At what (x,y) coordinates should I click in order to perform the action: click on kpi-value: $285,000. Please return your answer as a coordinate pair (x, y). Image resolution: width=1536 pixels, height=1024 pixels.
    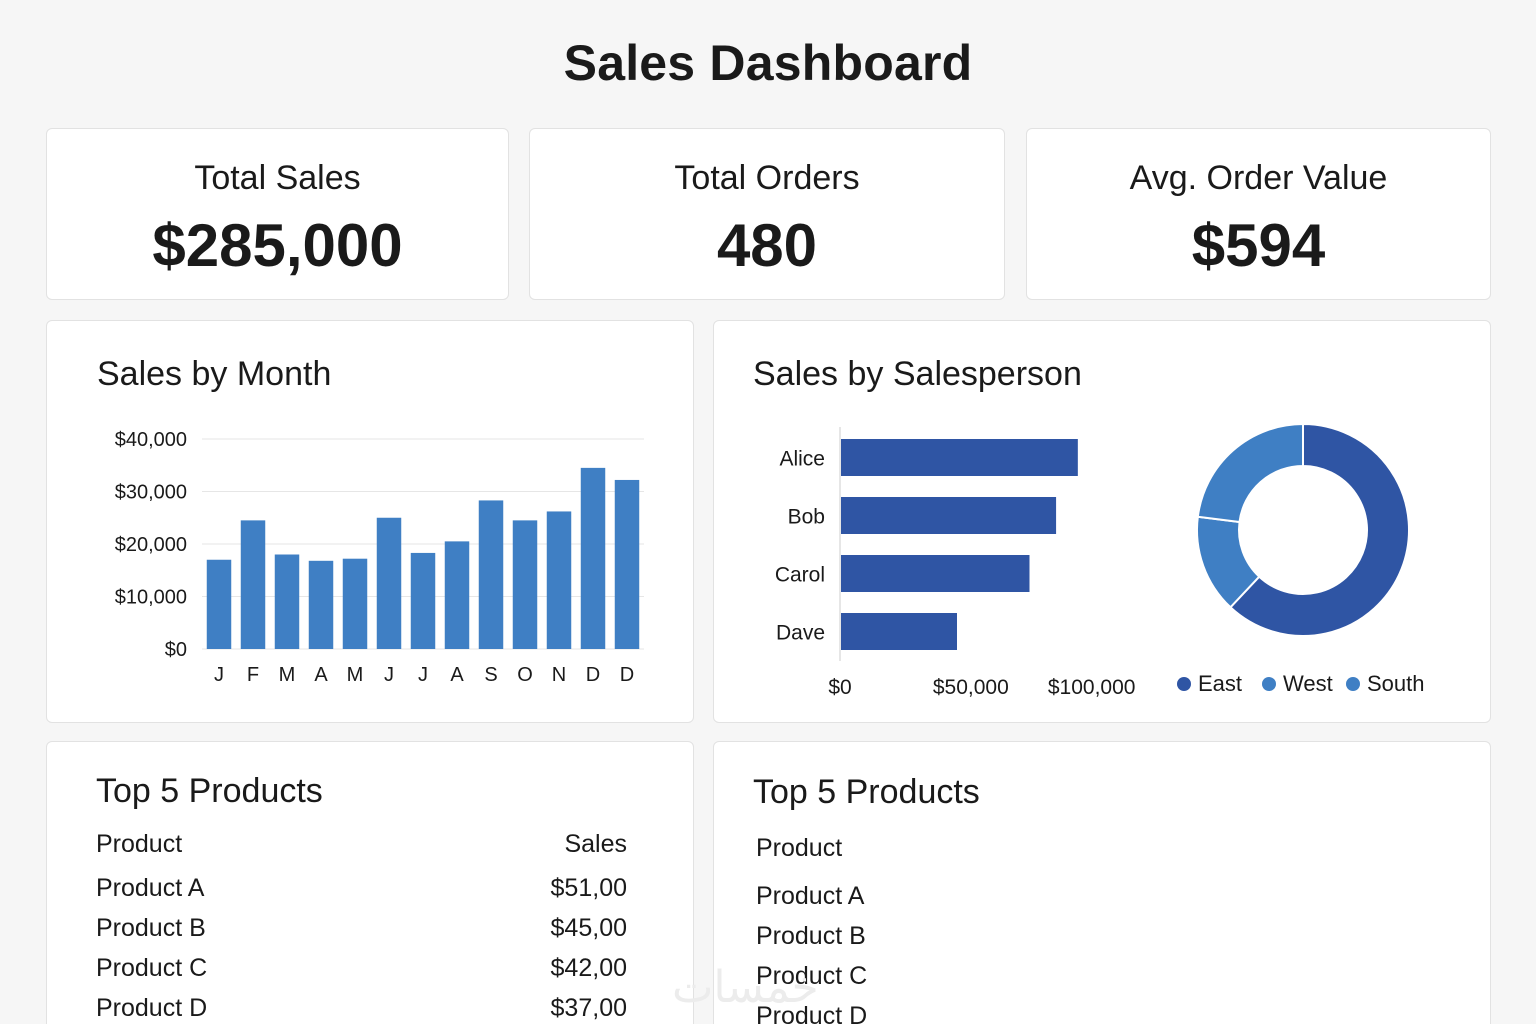
    Looking at the image, I should click on (277, 245).